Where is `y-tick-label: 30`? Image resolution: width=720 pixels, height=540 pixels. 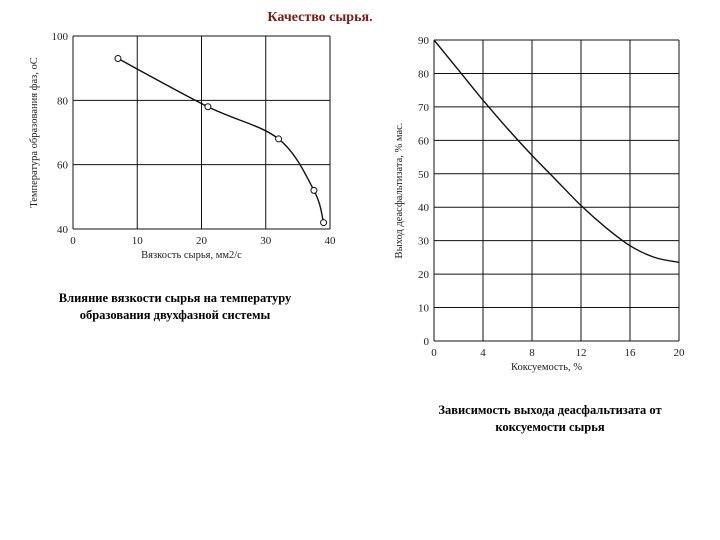 y-tick-label: 30 is located at coordinates (424, 242).